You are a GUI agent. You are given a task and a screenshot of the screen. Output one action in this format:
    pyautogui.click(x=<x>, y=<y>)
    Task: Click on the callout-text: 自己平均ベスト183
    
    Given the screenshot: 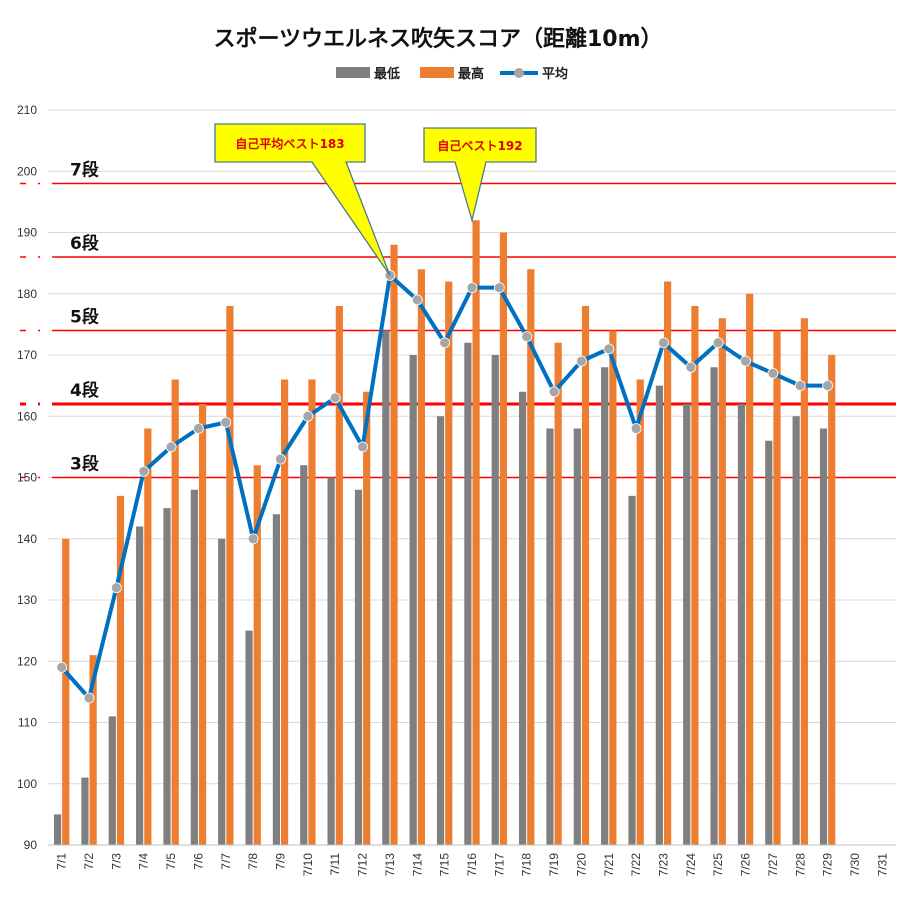 What is the action you would take?
    pyautogui.click(x=289, y=143)
    